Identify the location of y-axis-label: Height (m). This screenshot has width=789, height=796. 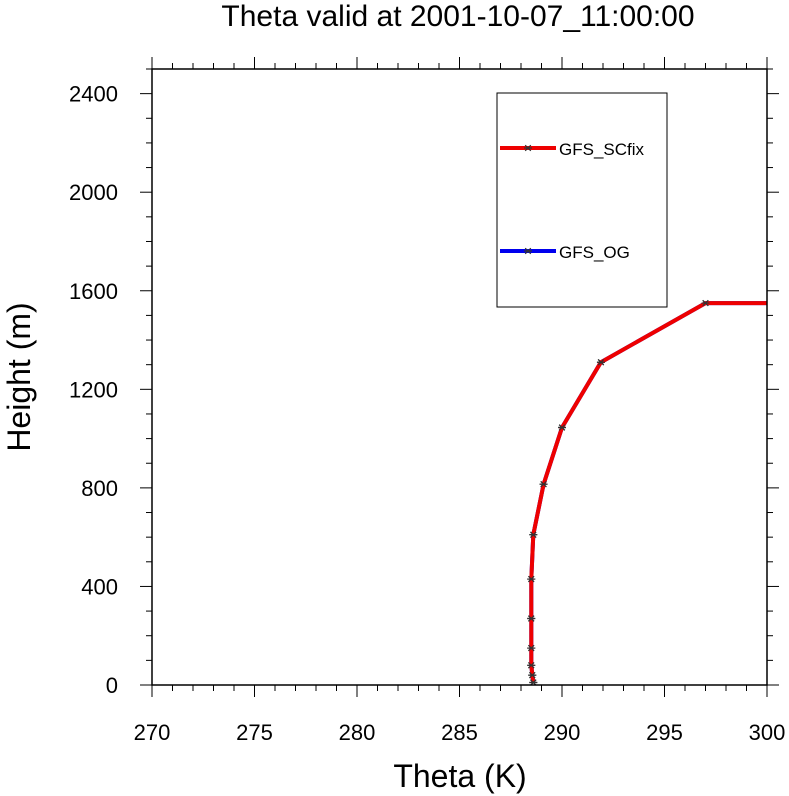
(19, 376).